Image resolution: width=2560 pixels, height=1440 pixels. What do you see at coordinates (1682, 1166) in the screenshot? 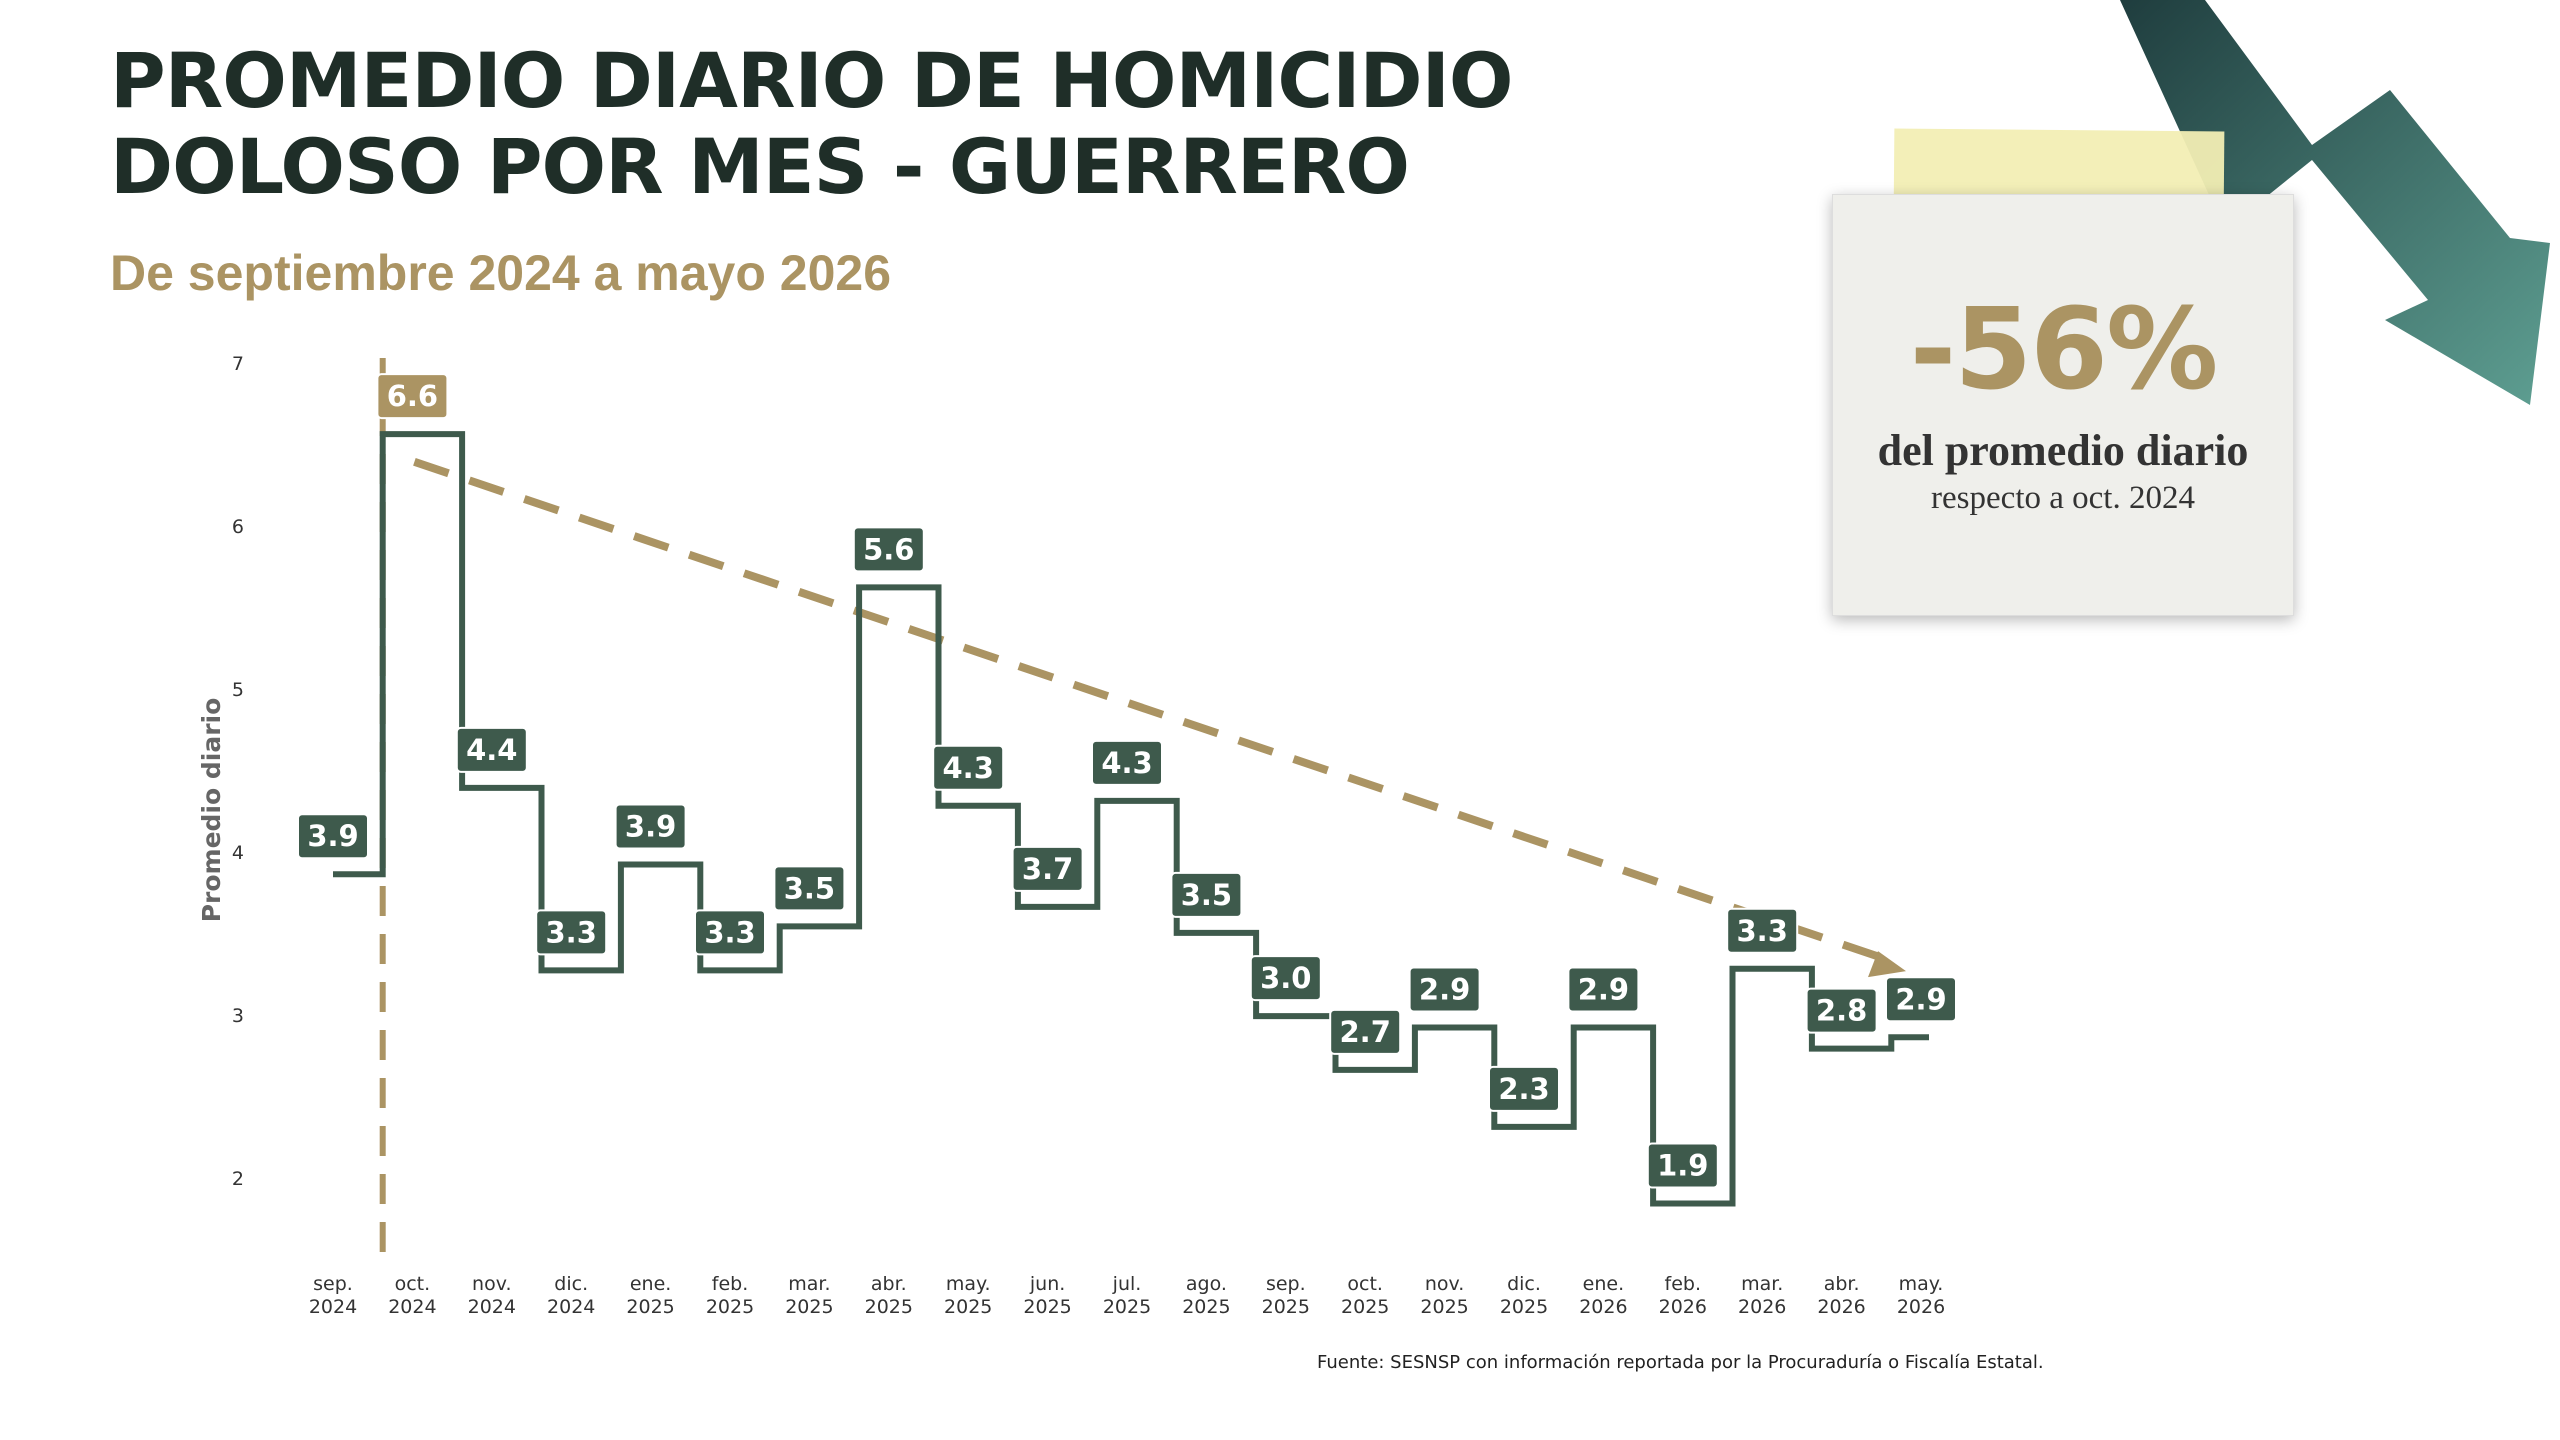
I see `value-label: 1.9` at bounding box center [1682, 1166].